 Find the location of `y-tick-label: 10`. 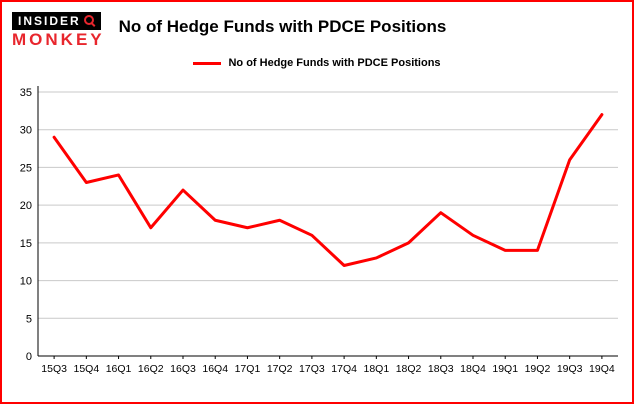

y-tick-label: 10 is located at coordinates (26, 282).